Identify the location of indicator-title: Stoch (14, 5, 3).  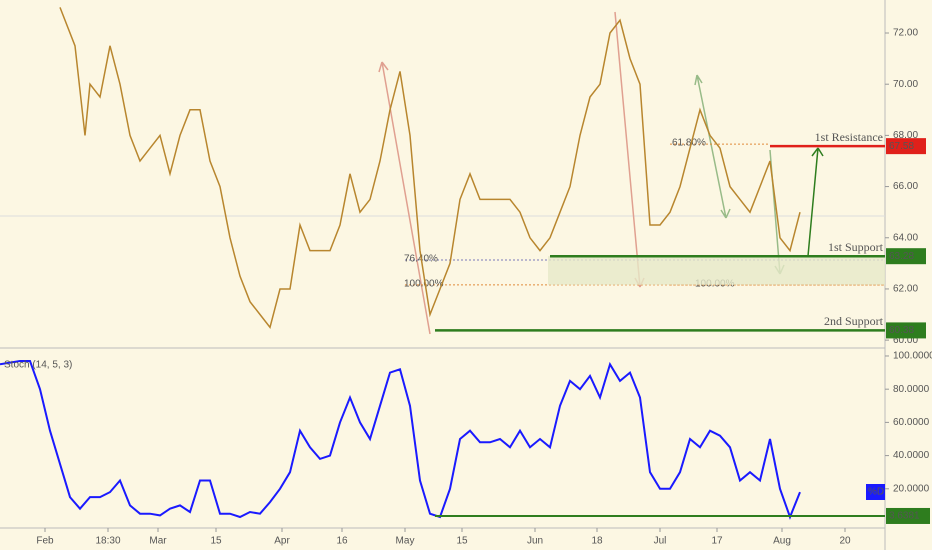
(38, 365).